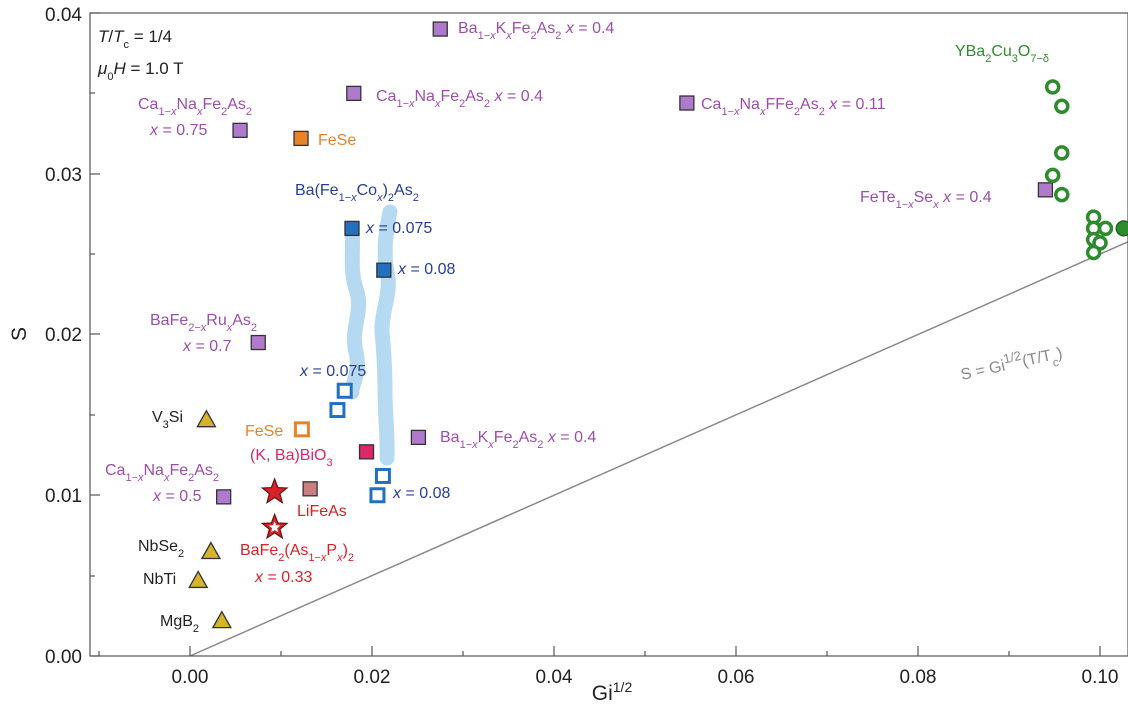 The width and height of the screenshot is (1128, 704). I want to click on highlight-bands, so click(371, 335).